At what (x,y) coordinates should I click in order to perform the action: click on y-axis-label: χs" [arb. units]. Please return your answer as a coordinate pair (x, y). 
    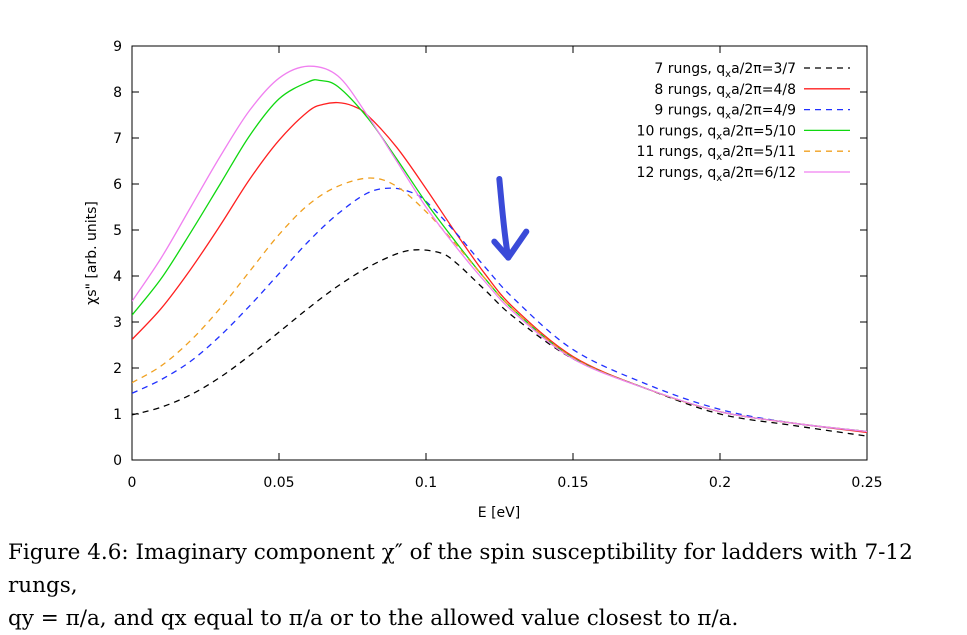
    Looking at the image, I should click on (92, 253).